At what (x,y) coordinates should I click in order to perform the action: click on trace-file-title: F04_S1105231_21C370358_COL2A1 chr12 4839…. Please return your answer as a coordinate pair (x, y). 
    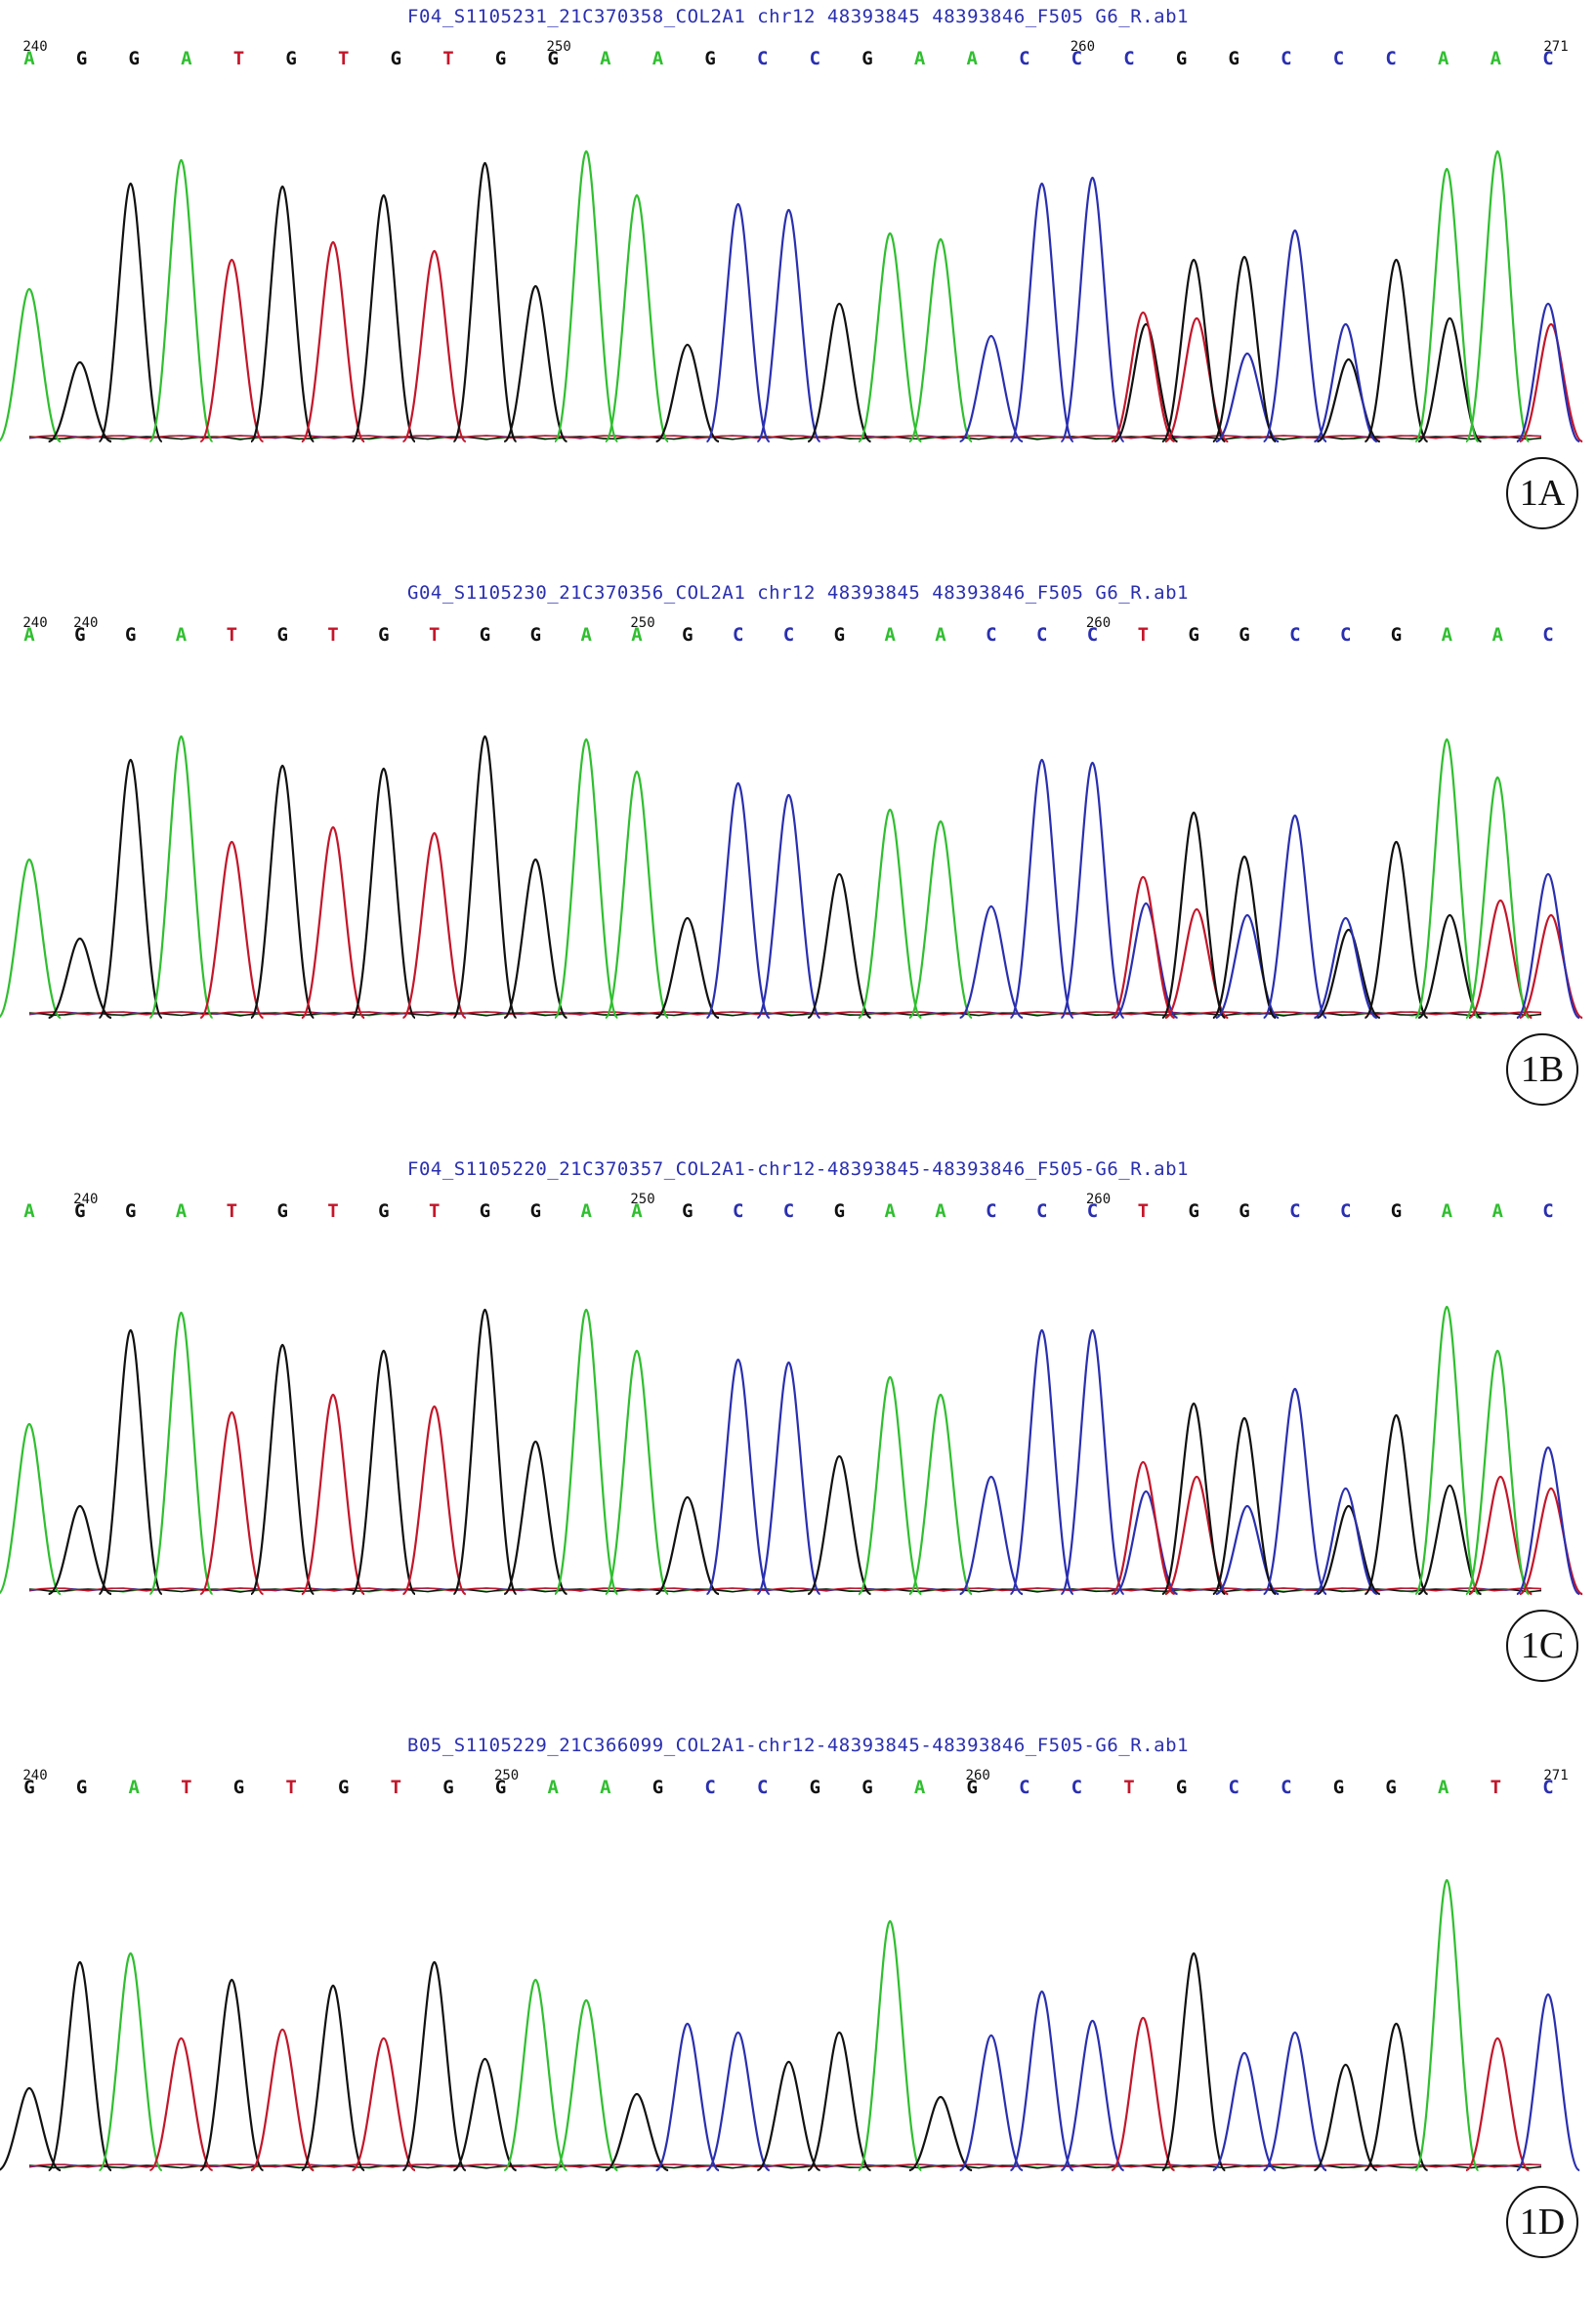
    Looking at the image, I should click on (798, 17).